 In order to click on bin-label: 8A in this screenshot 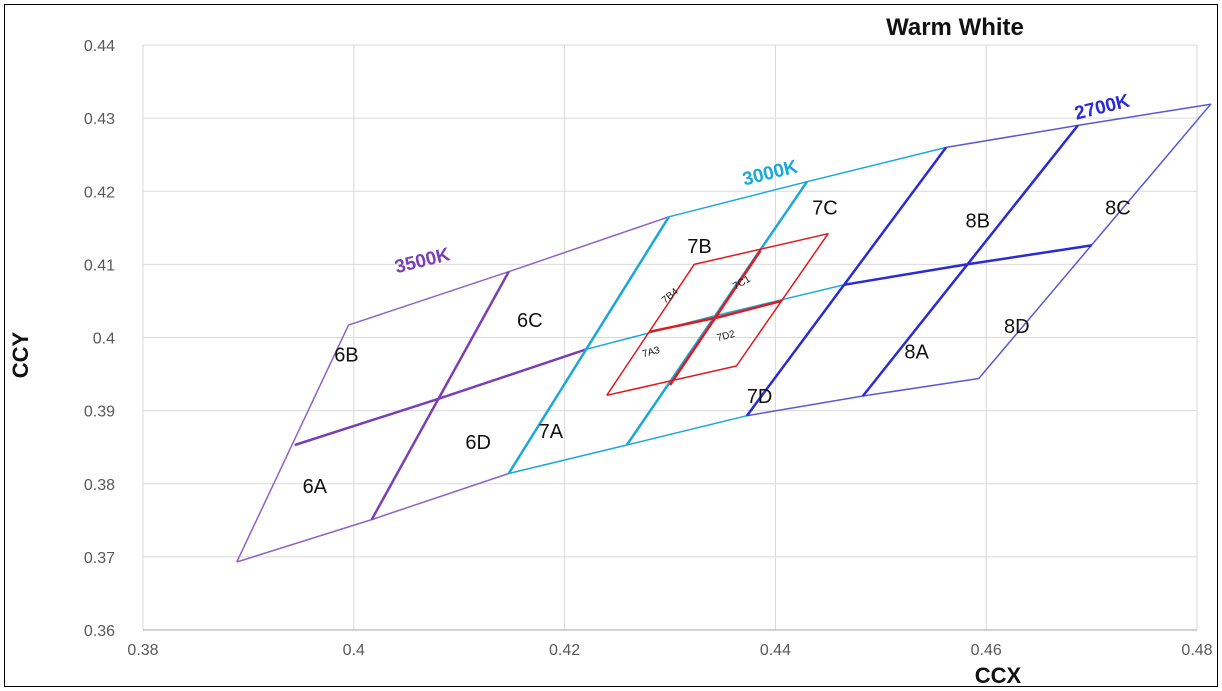, I will do `click(916, 352)`.